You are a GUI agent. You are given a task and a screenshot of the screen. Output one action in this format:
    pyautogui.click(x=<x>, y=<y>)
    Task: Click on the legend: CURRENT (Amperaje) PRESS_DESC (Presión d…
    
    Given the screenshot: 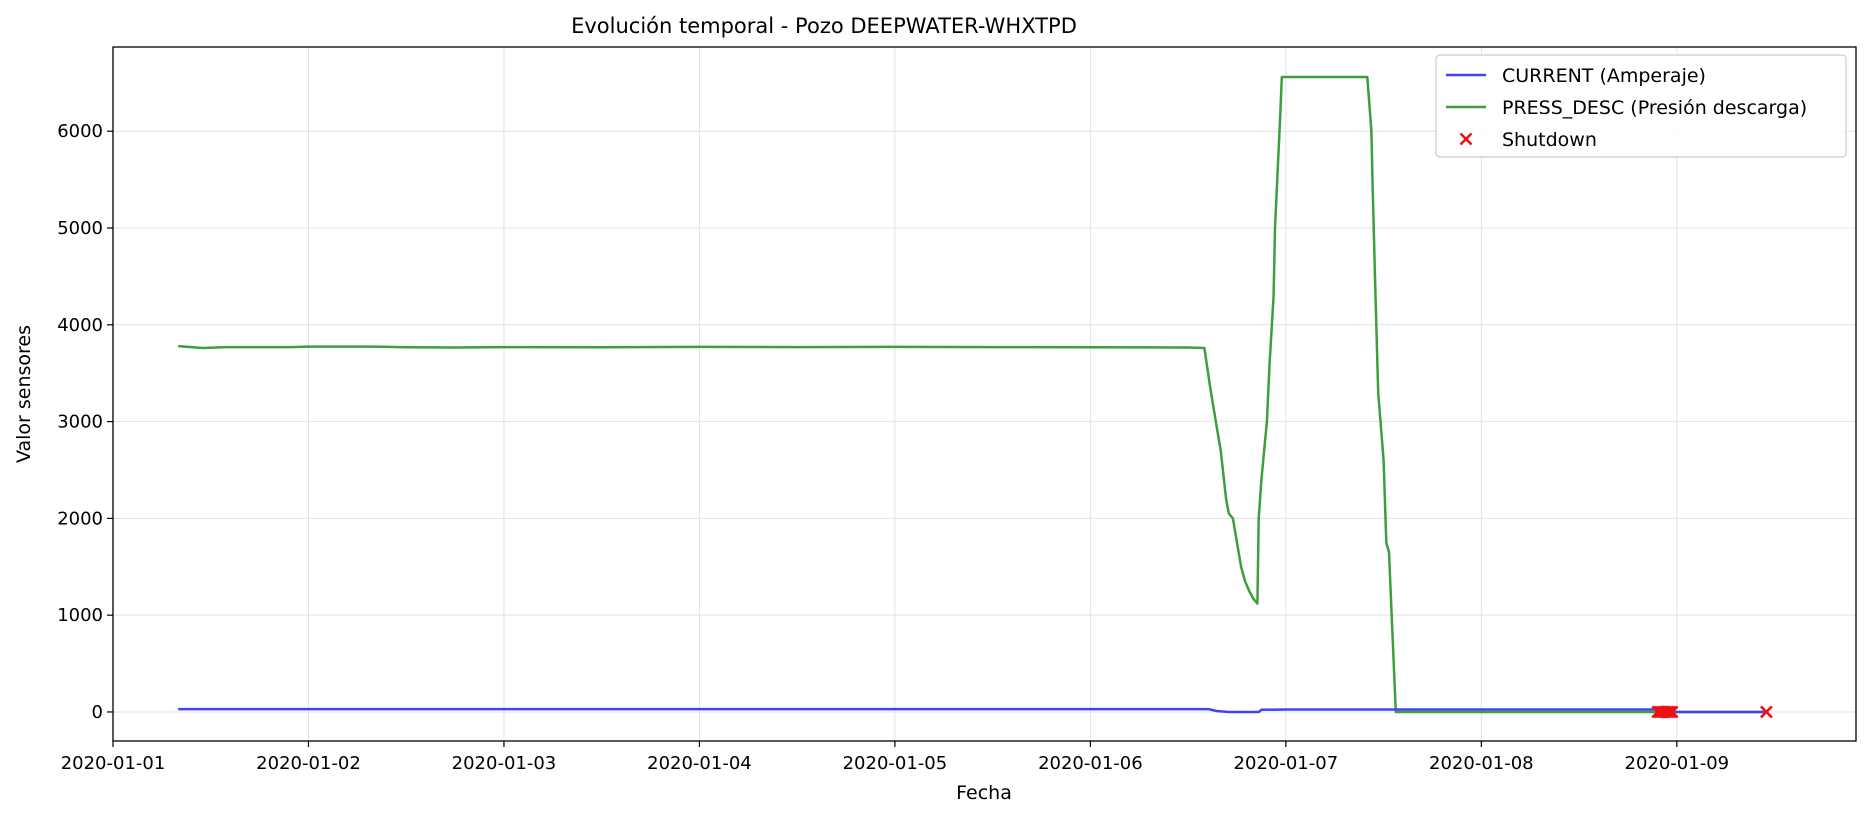 What is the action you would take?
    pyautogui.click(x=1641, y=106)
    